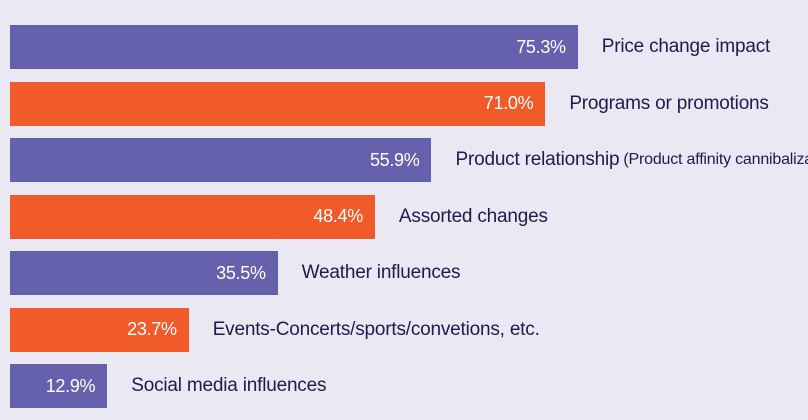  I want to click on category-label: Programs or promotions, so click(669, 104).